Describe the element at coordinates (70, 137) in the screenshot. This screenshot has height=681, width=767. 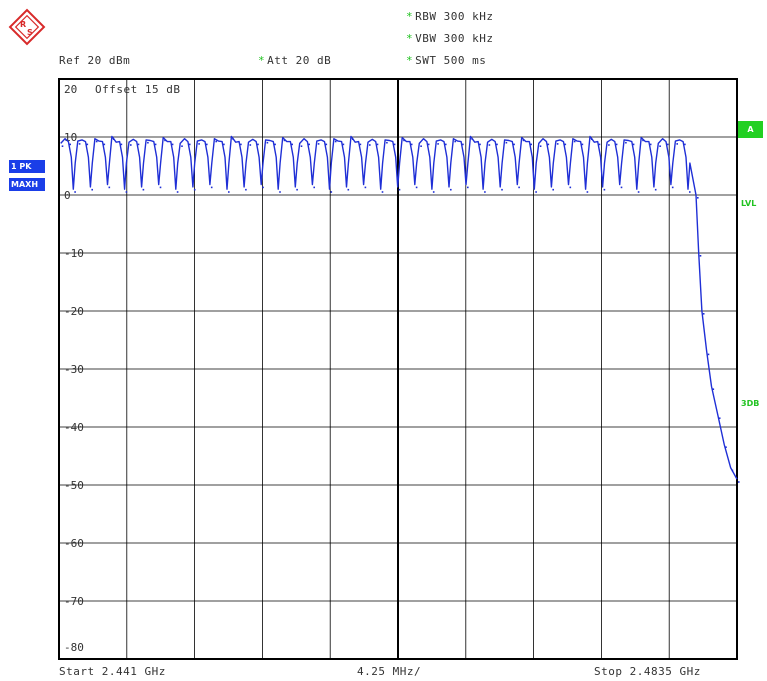
I see `y-tick-label: 10` at that location.